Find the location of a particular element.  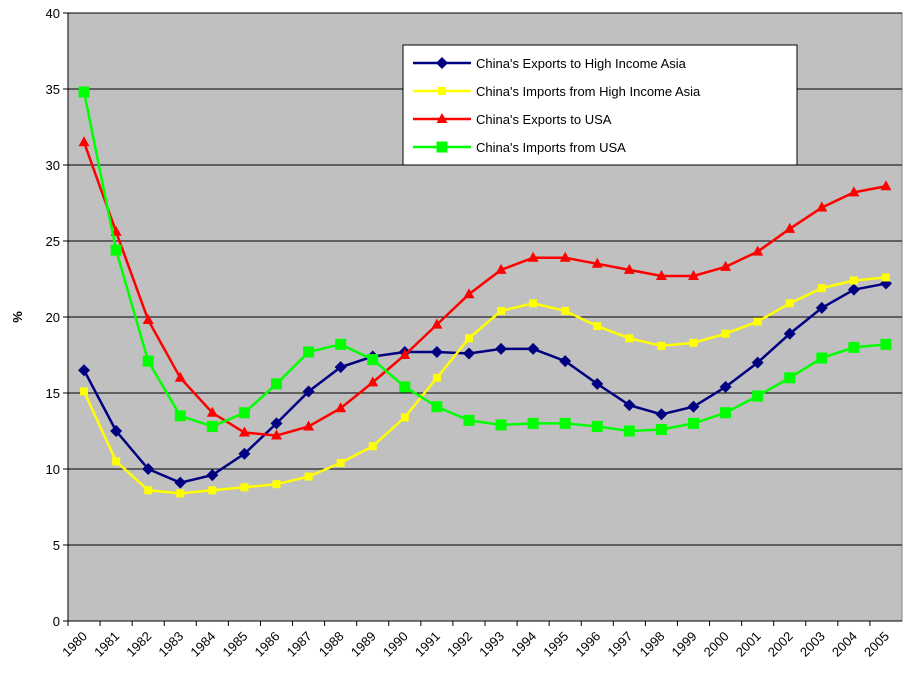

x-tick-label: 1995 is located at coordinates (555, 644).